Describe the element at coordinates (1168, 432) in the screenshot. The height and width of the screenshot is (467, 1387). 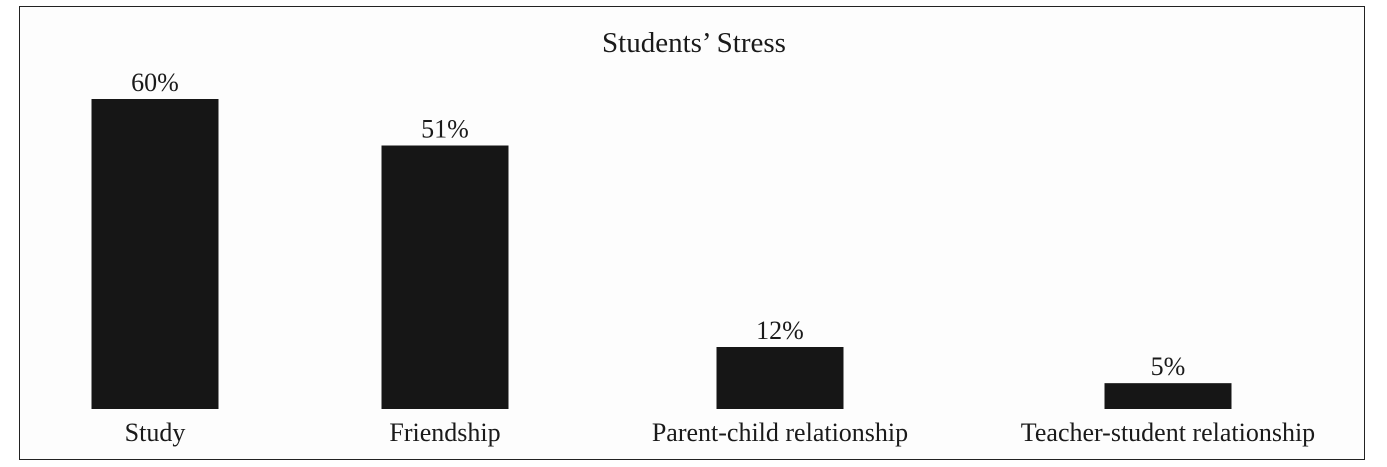
I see `category-label: Teacher-student relationship` at that location.